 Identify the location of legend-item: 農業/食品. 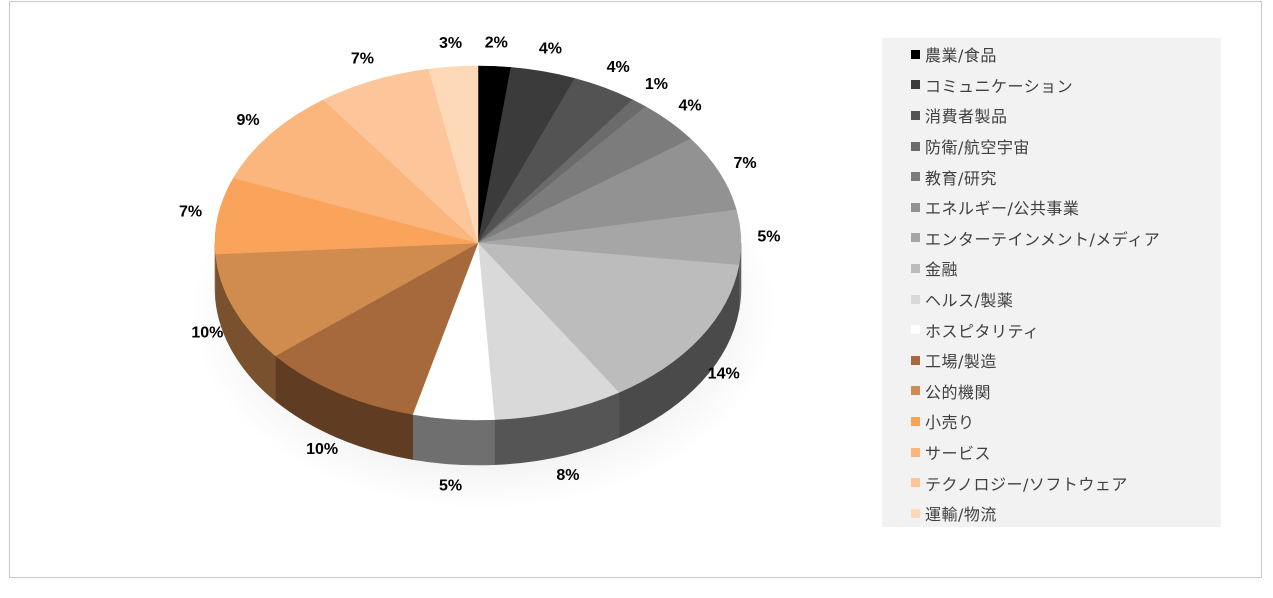
(1051, 54).